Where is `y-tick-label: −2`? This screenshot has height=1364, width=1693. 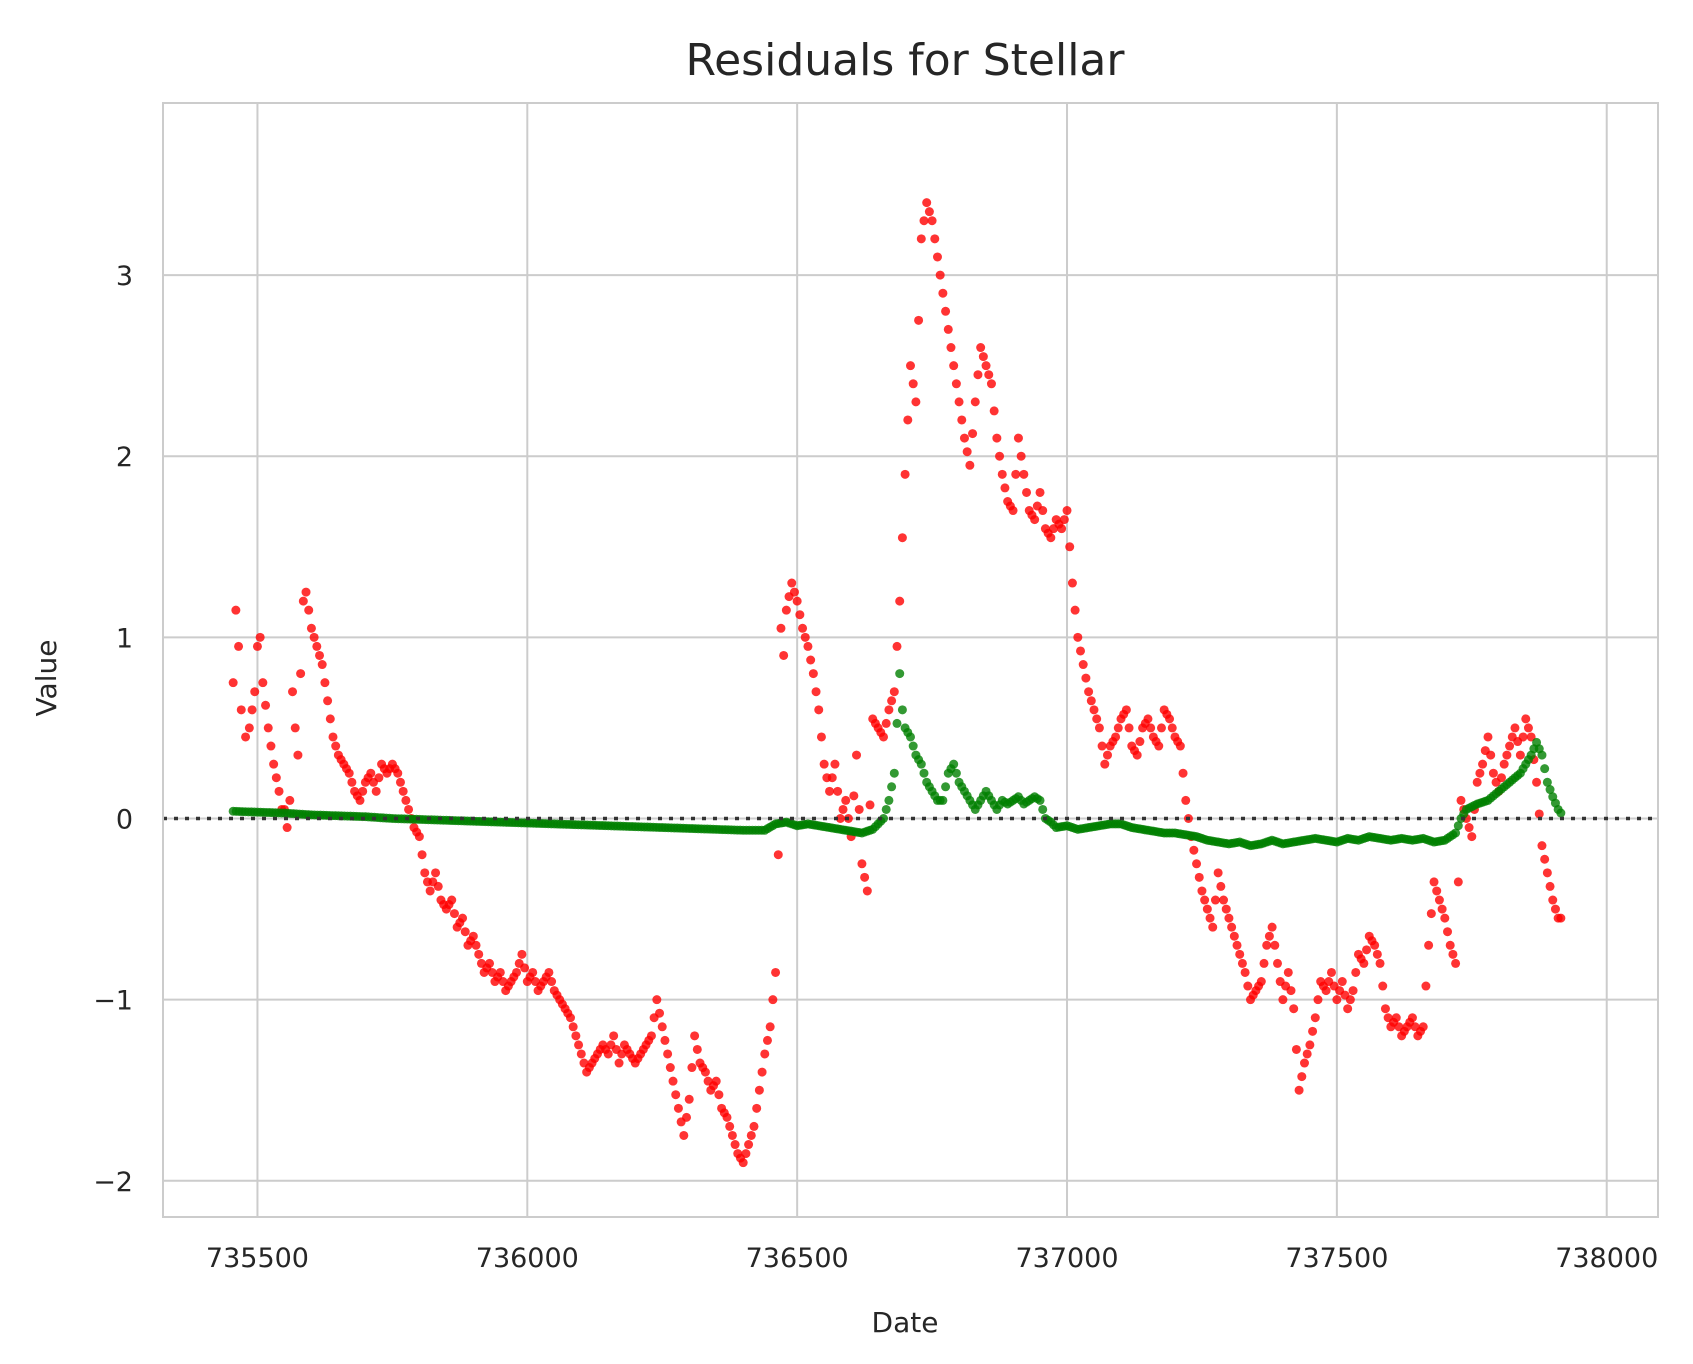 y-tick-label: −2 is located at coordinates (113, 1182).